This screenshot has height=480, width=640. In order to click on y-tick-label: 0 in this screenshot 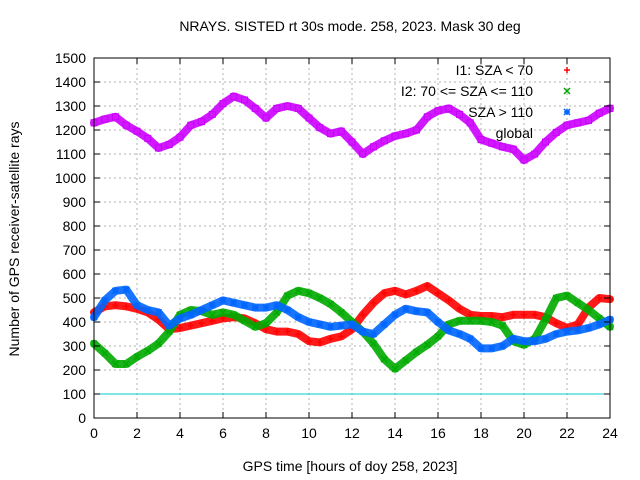, I will do `click(82, 418)`.